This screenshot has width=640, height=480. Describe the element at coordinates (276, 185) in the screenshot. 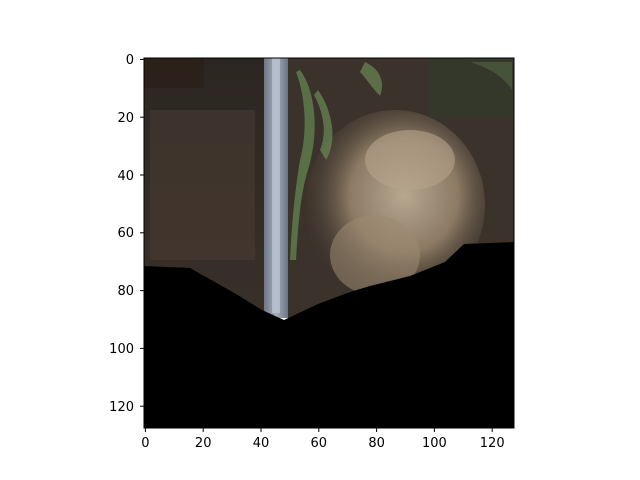

I see `wall-edge-highlight` at that location.